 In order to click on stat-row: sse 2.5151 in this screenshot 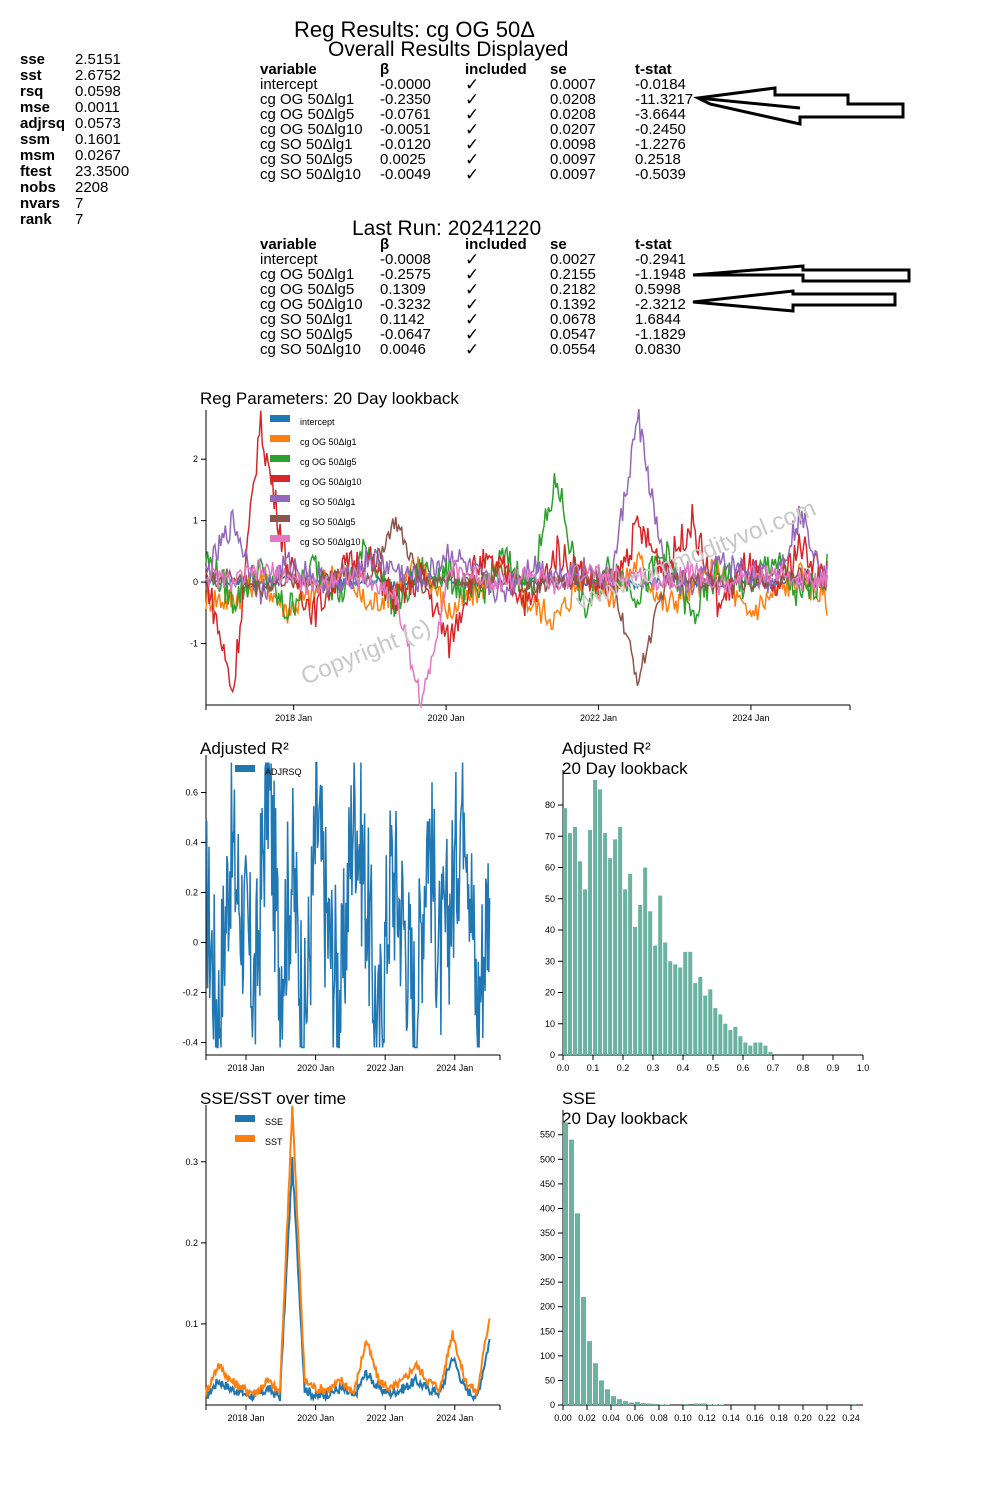, I will do `click(74, 60)`.